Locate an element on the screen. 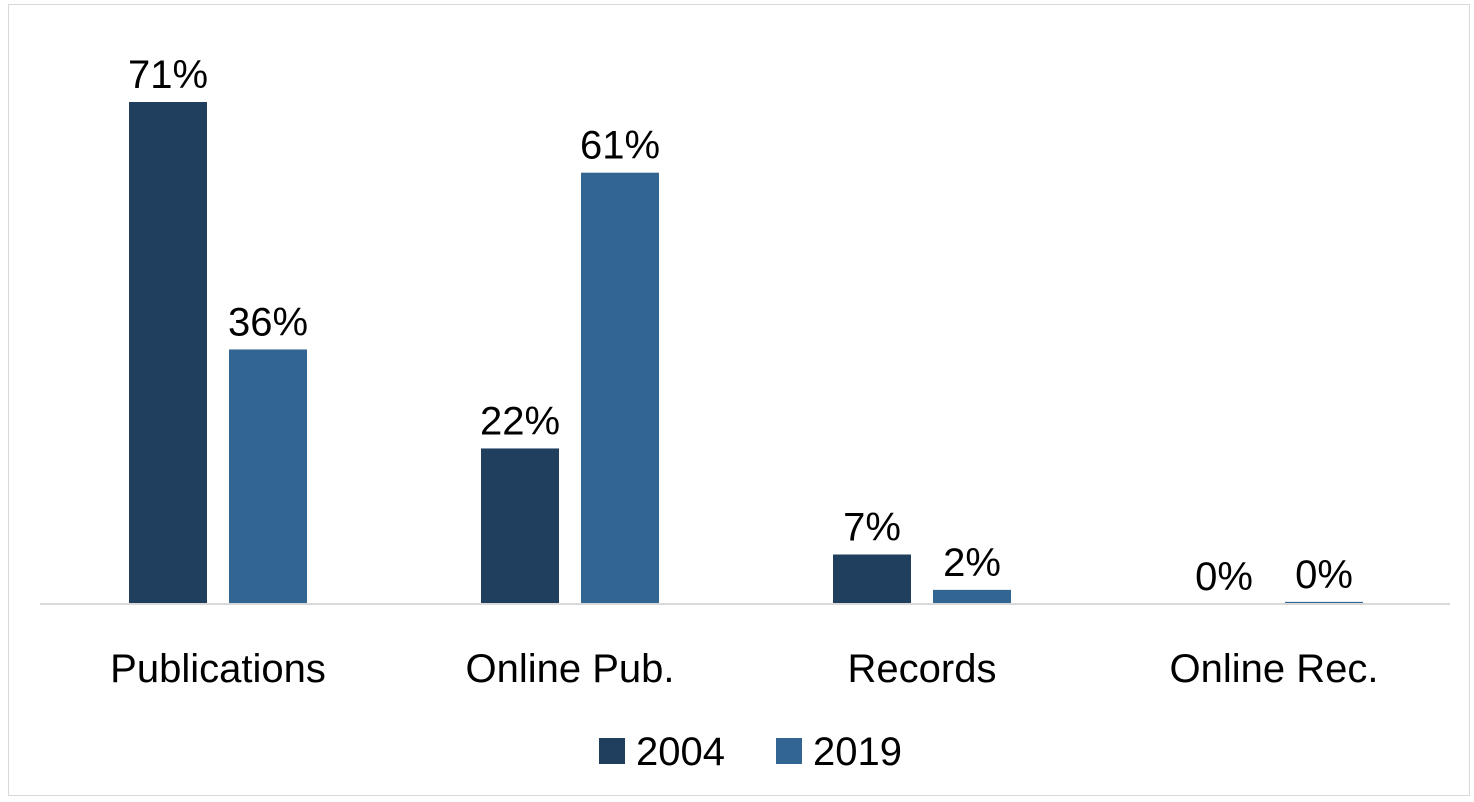 This screenshot has width=1474, height=802. legend-label-2004: 2004 is located at coordinates (680, 752).